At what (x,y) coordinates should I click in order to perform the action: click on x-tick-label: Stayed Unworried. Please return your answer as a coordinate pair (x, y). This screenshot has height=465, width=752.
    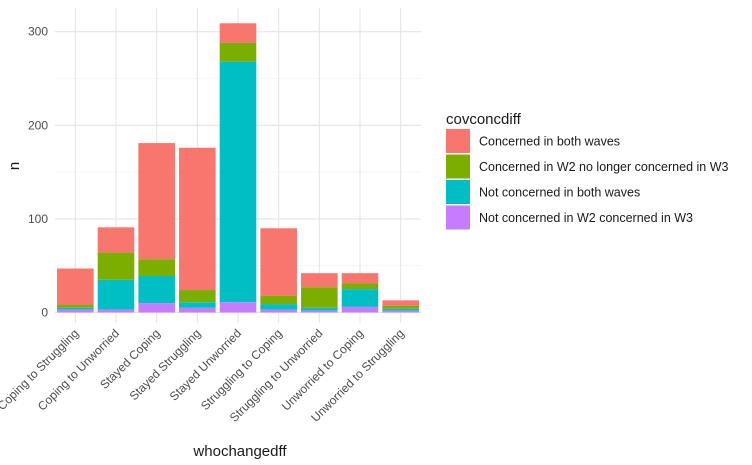
    Looking at the image, I should click on (205, 364).